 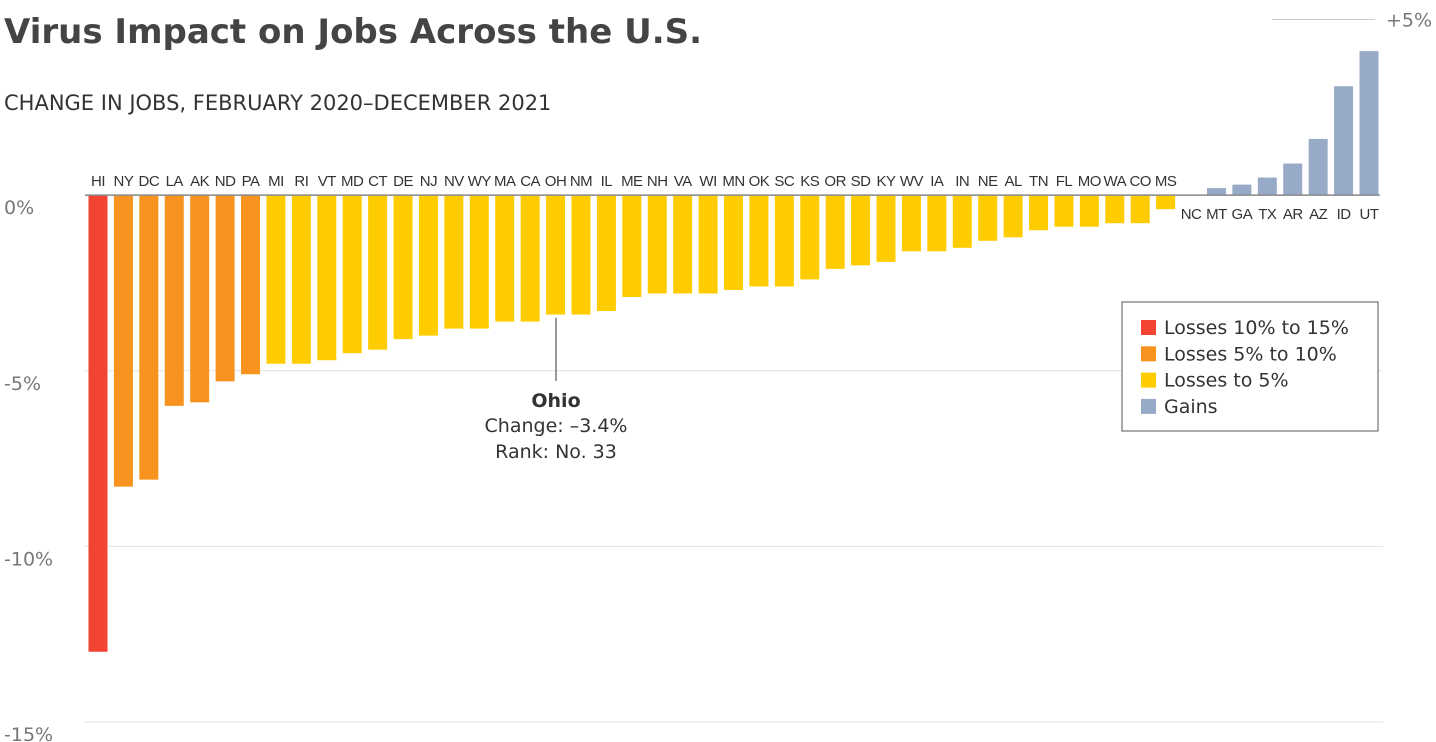 What do you see at coordinates (707, 181) in the screenshot?
I see `x-tick-label: WI` at bounding box center [707, 181].